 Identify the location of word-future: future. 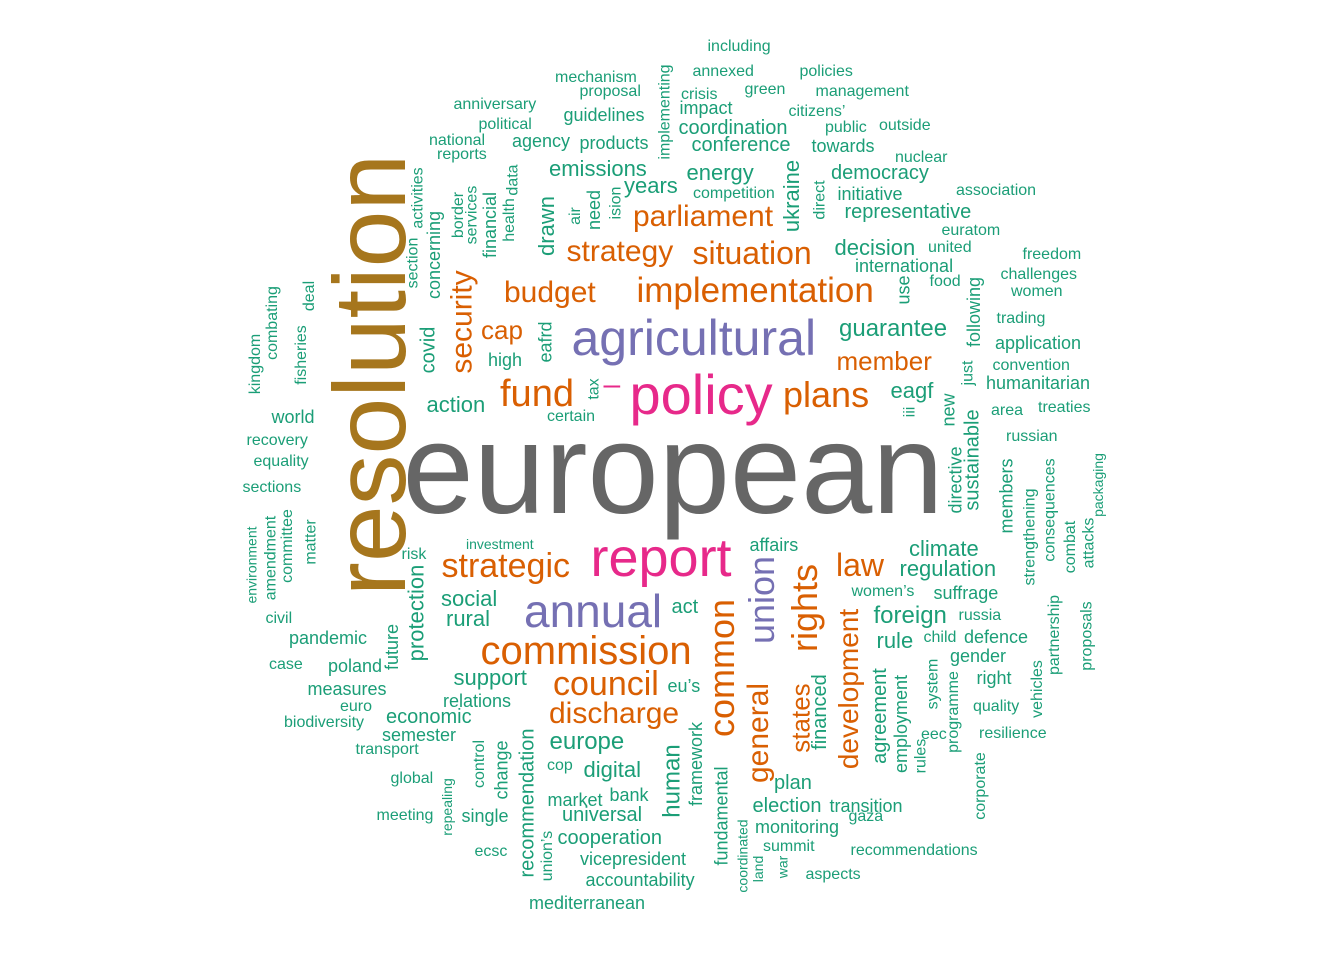
(392, 647).